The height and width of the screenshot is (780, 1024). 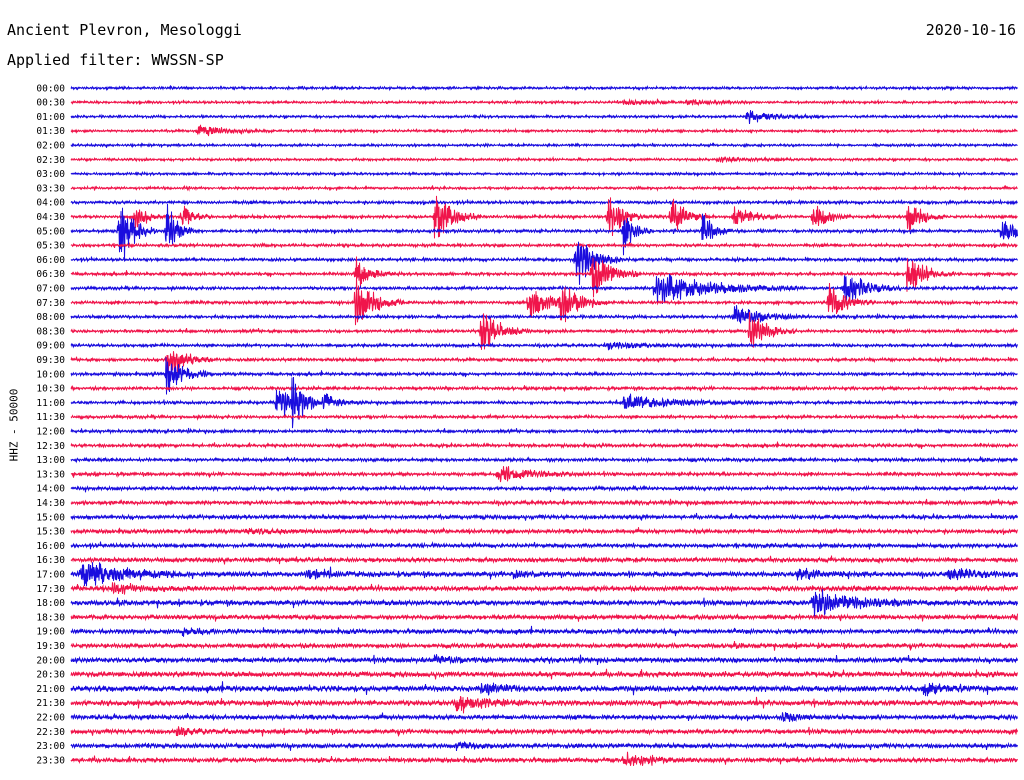 I want to click on time-tick-0800: 08:00, so click(x=50, y=317).